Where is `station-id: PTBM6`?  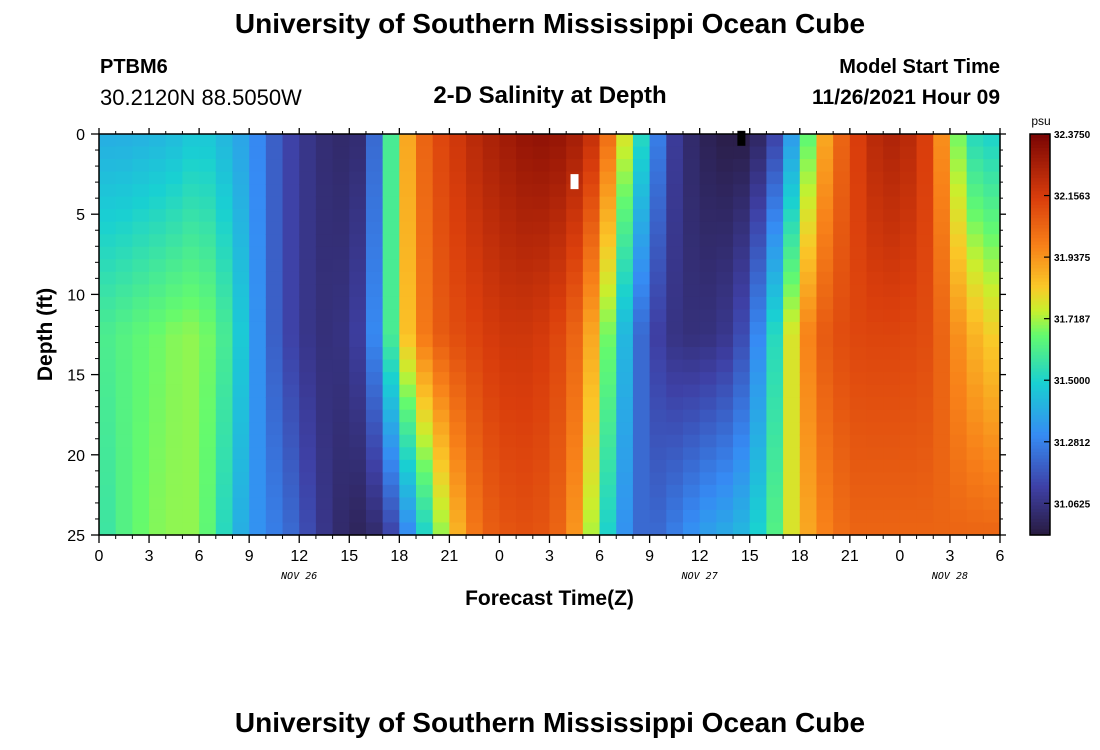 station-id: PTBM6 is located at coordinates (134, 67).